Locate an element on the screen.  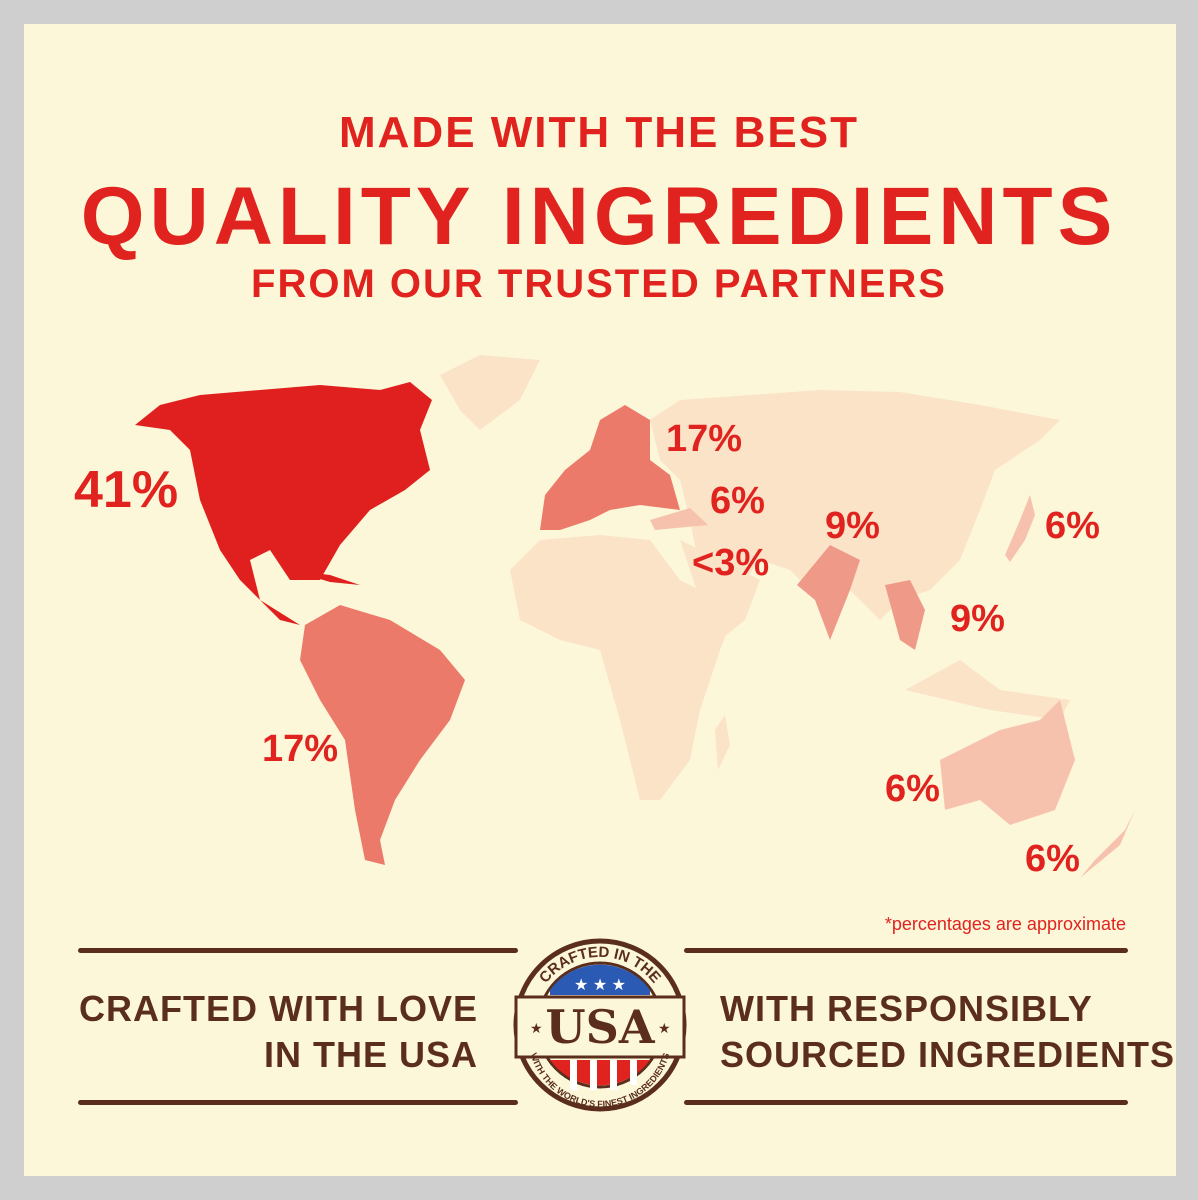
footer-left-line-1: CRAFTED WITH LOVE is located at coordinates (278, 1008).